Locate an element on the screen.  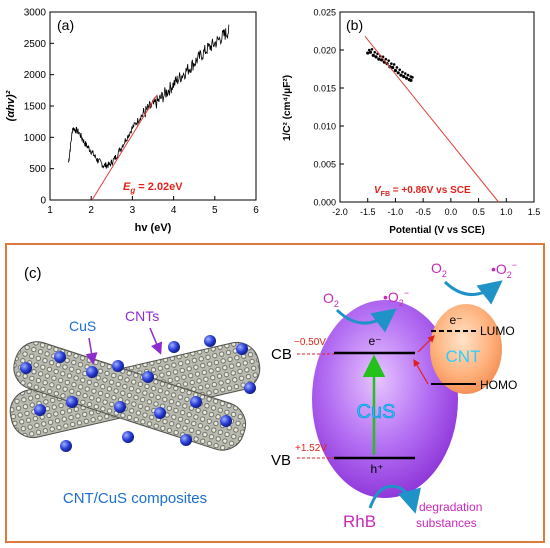
cb-potential: −0.50V is located at coordinates (310, 342).